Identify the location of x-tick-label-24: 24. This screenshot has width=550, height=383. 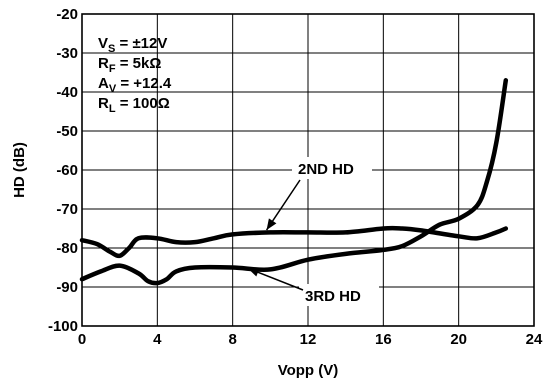
(534, 339).